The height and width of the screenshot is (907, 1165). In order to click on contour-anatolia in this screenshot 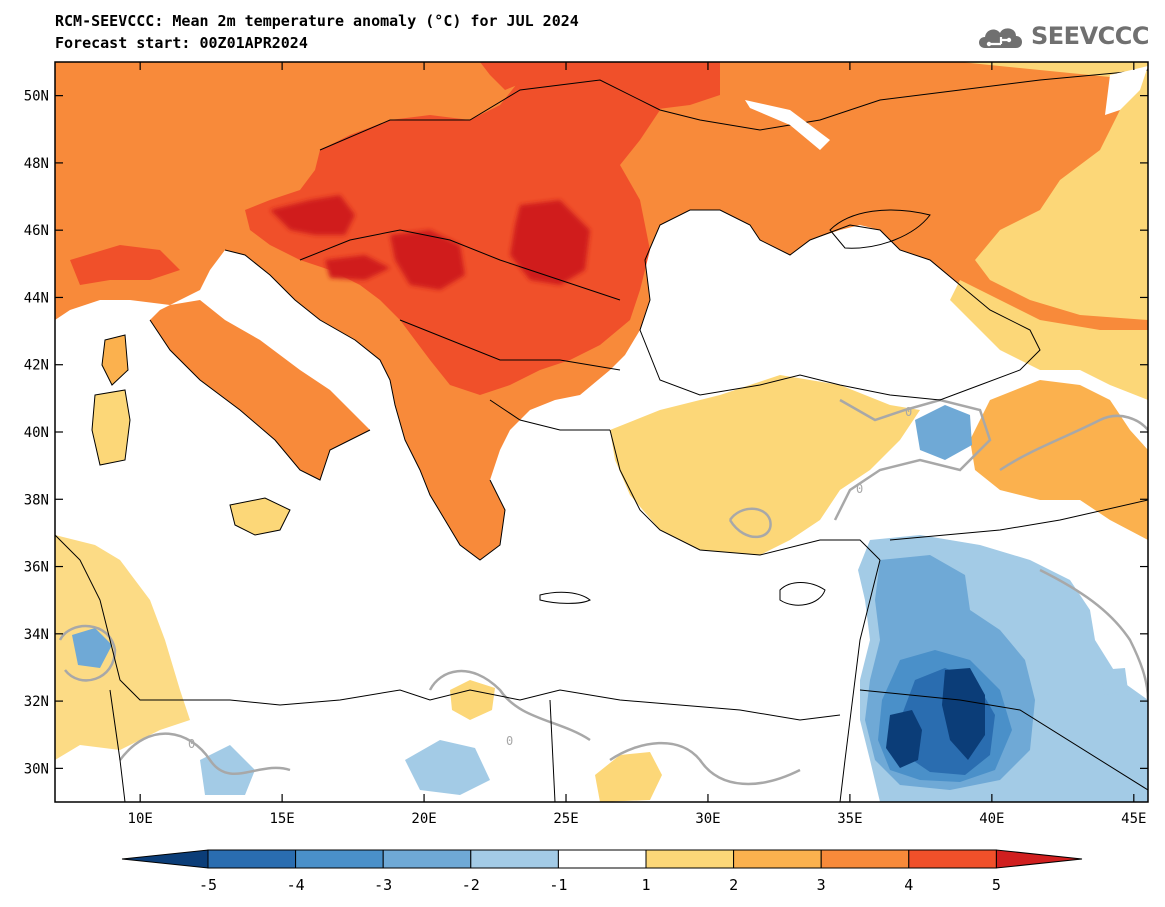, I will do `click(912, 459)`.